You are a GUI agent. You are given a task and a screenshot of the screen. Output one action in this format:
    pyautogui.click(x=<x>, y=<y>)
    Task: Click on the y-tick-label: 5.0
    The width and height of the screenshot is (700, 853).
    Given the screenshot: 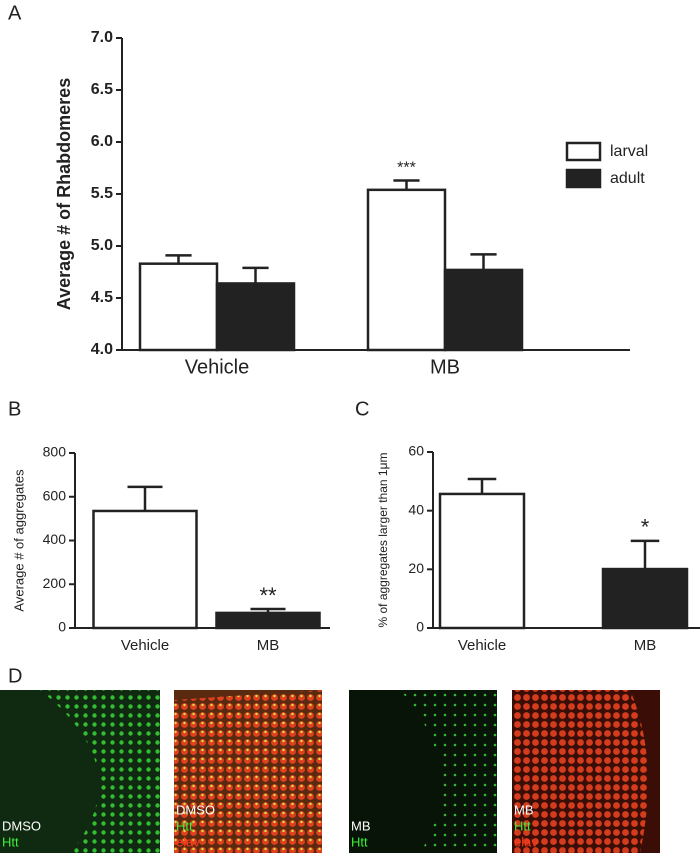 What is the action you would take?
    pyautogui.click(x=102, y=245)
    